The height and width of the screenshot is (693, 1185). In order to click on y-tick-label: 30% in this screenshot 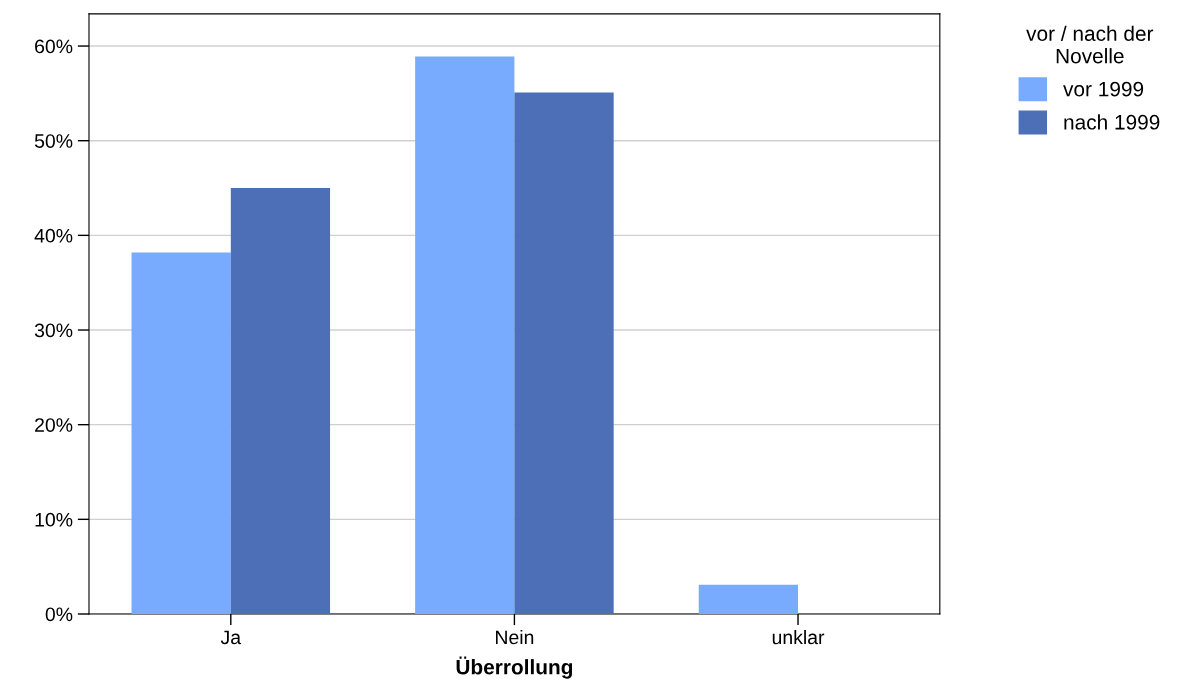, I will do `click(53, 330)`.